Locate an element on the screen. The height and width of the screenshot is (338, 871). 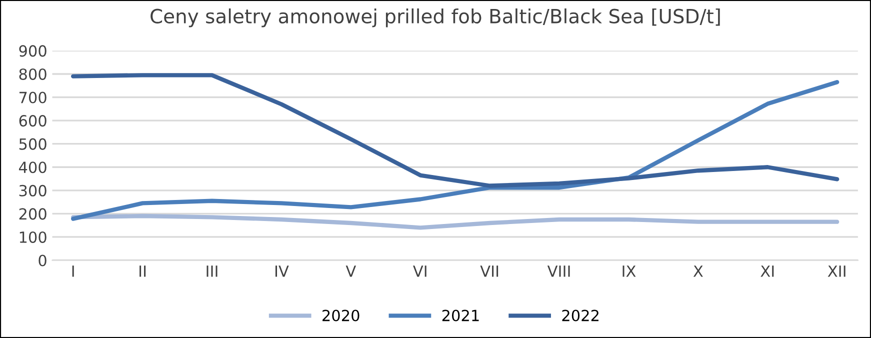
y-tick-label: 500 is located at coordinates (32, 144).